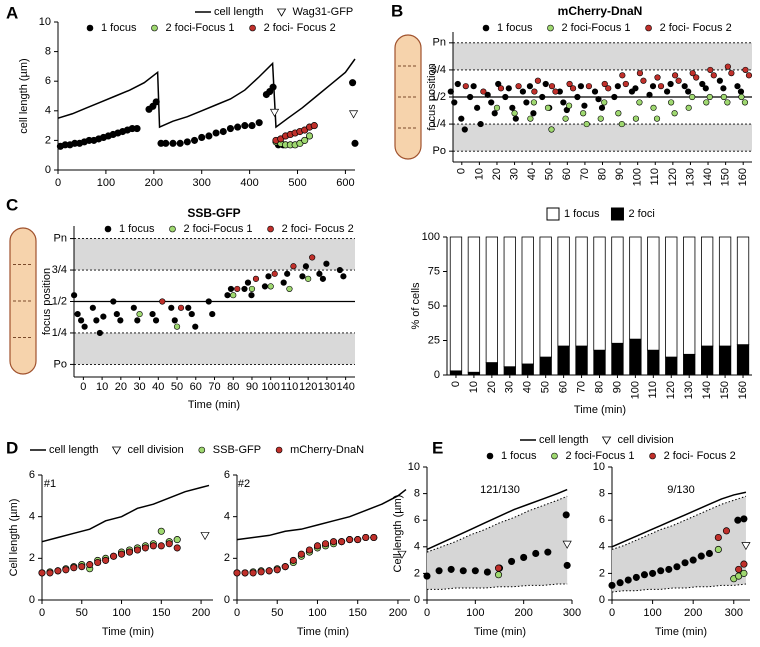 The image size is (760, 647). What do you see at coordinates (462, 171) in the screenshot?
I see `x-tick-label: 0` at bounding box center [462, 171].